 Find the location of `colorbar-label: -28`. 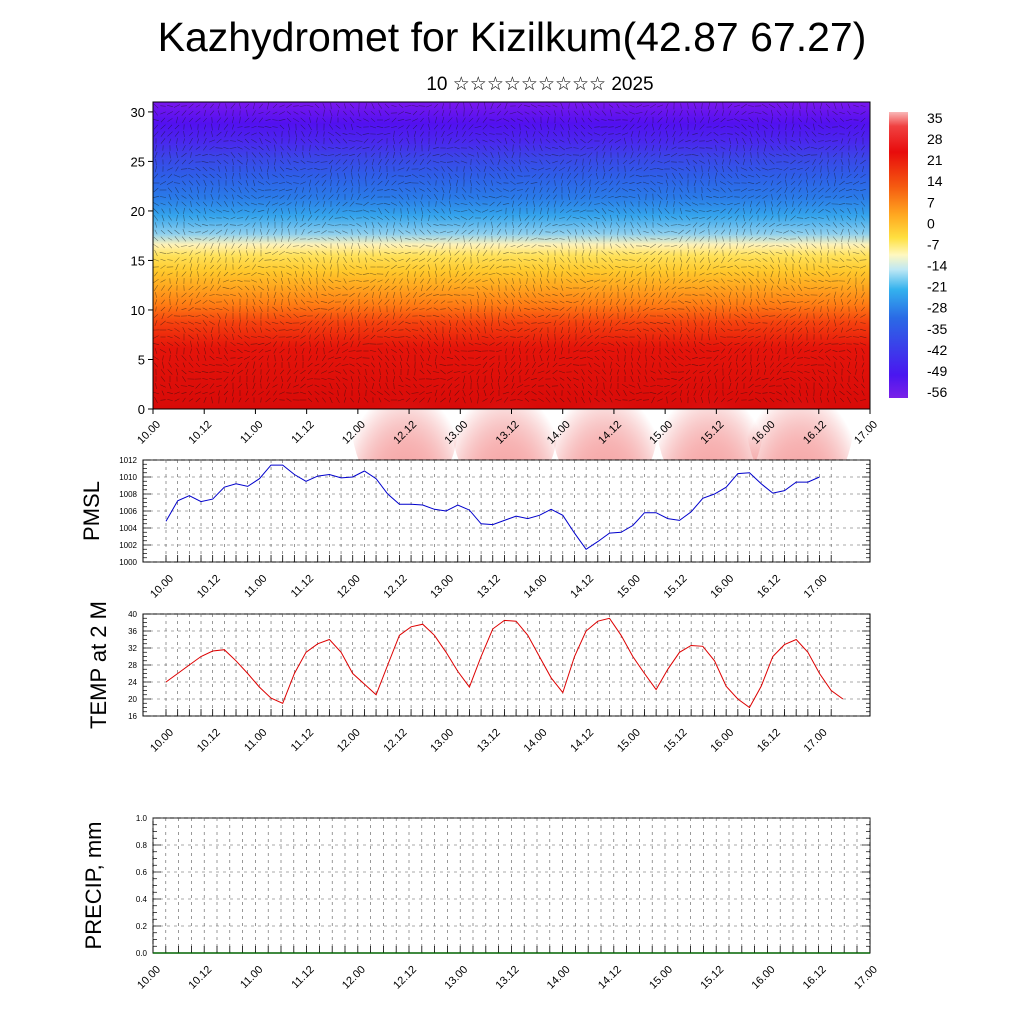

colorbar-label: -28 is located at coordinates (937, 308).